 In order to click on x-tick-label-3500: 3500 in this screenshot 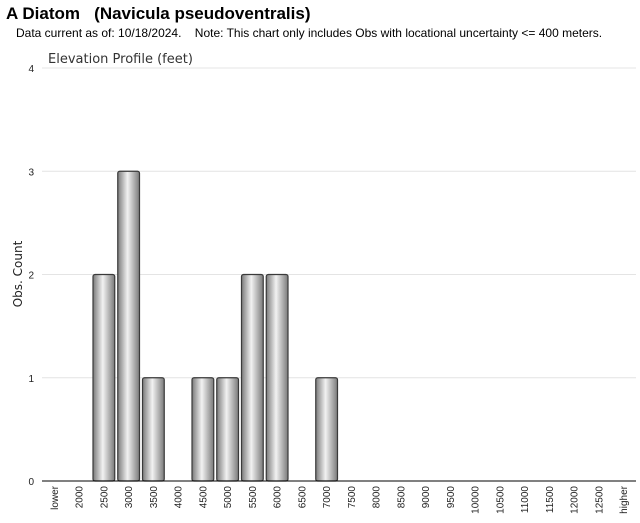, I will do `click(154, 497)`.